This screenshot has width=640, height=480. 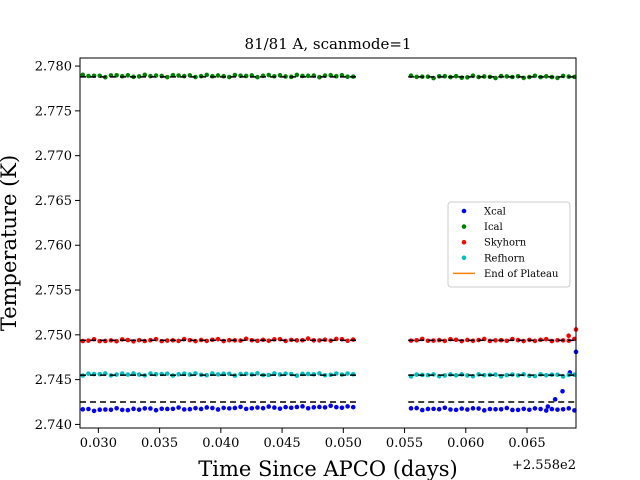 What do you see at coordinates (526, 443) in the screenshot?
I see `x-tick-label: 0.065` at bounding box center [526, 443].